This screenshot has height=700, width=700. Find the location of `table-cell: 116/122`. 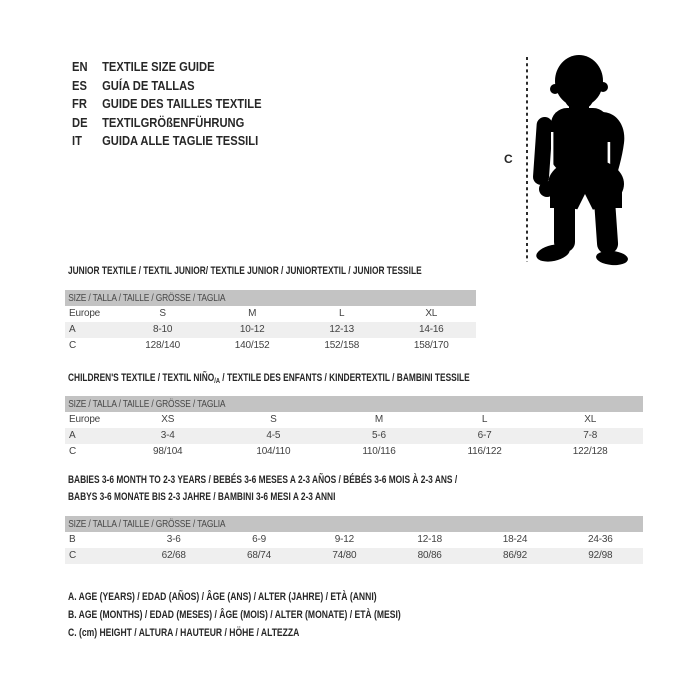

table-cell: 116/122 is located at coordinates (484, 451).